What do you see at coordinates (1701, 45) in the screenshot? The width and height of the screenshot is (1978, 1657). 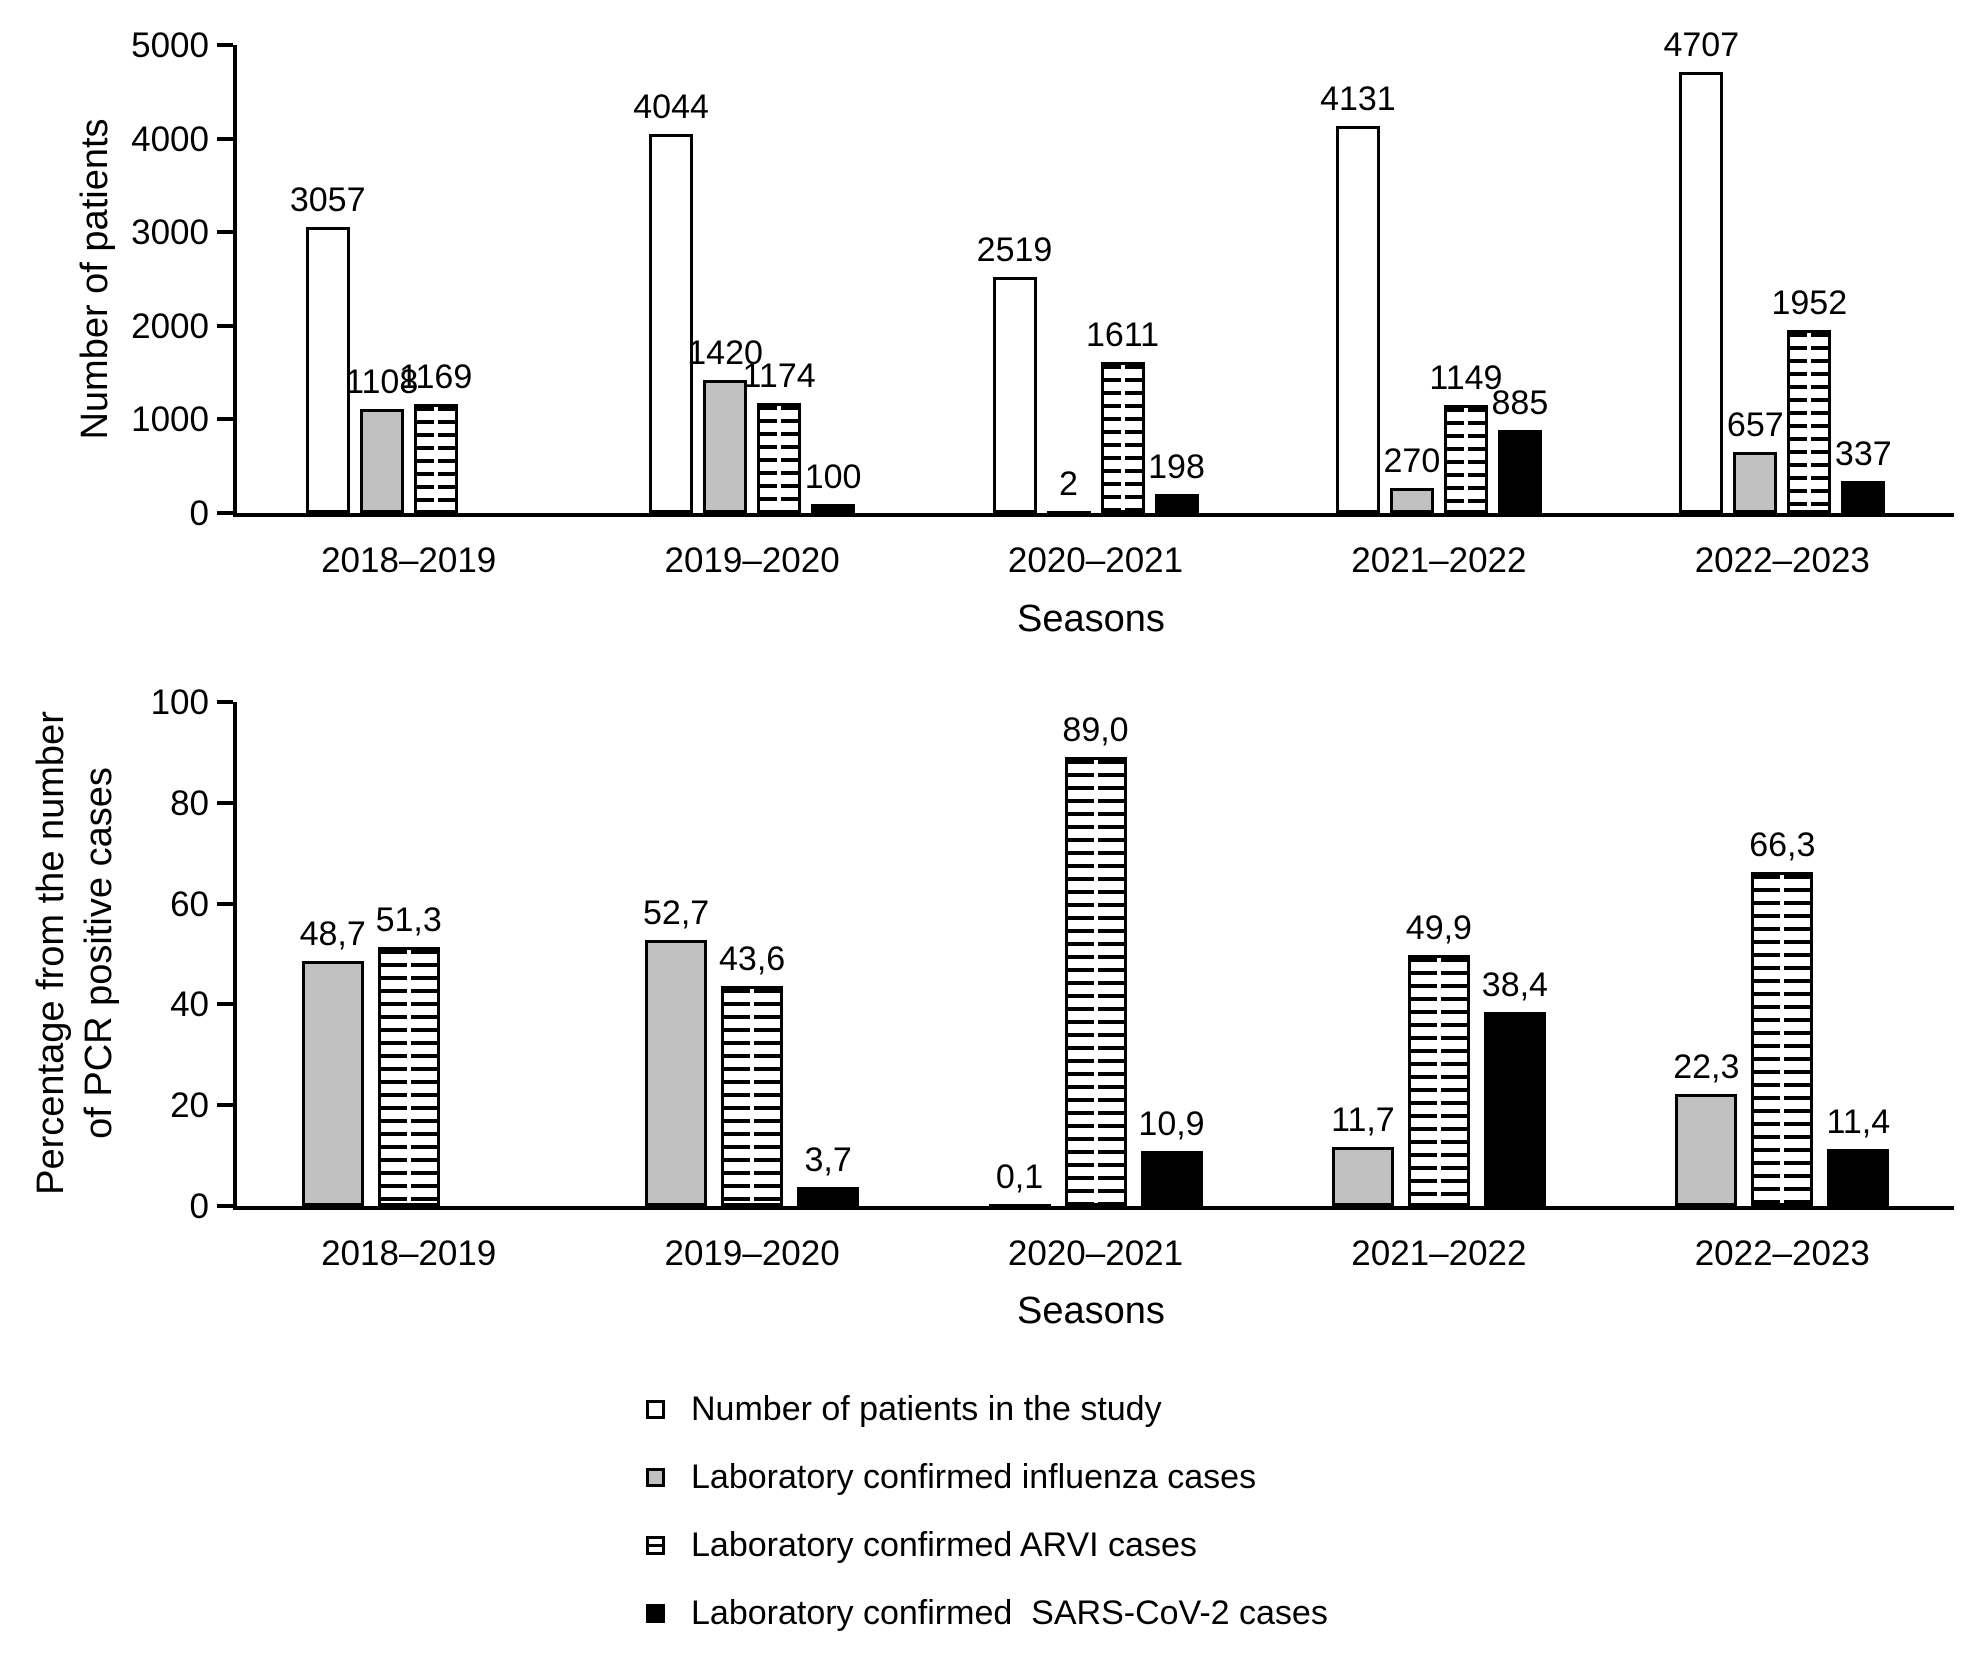 I see `bar-value-label-patients-5: 4707` at bounding box center [1701, 45].